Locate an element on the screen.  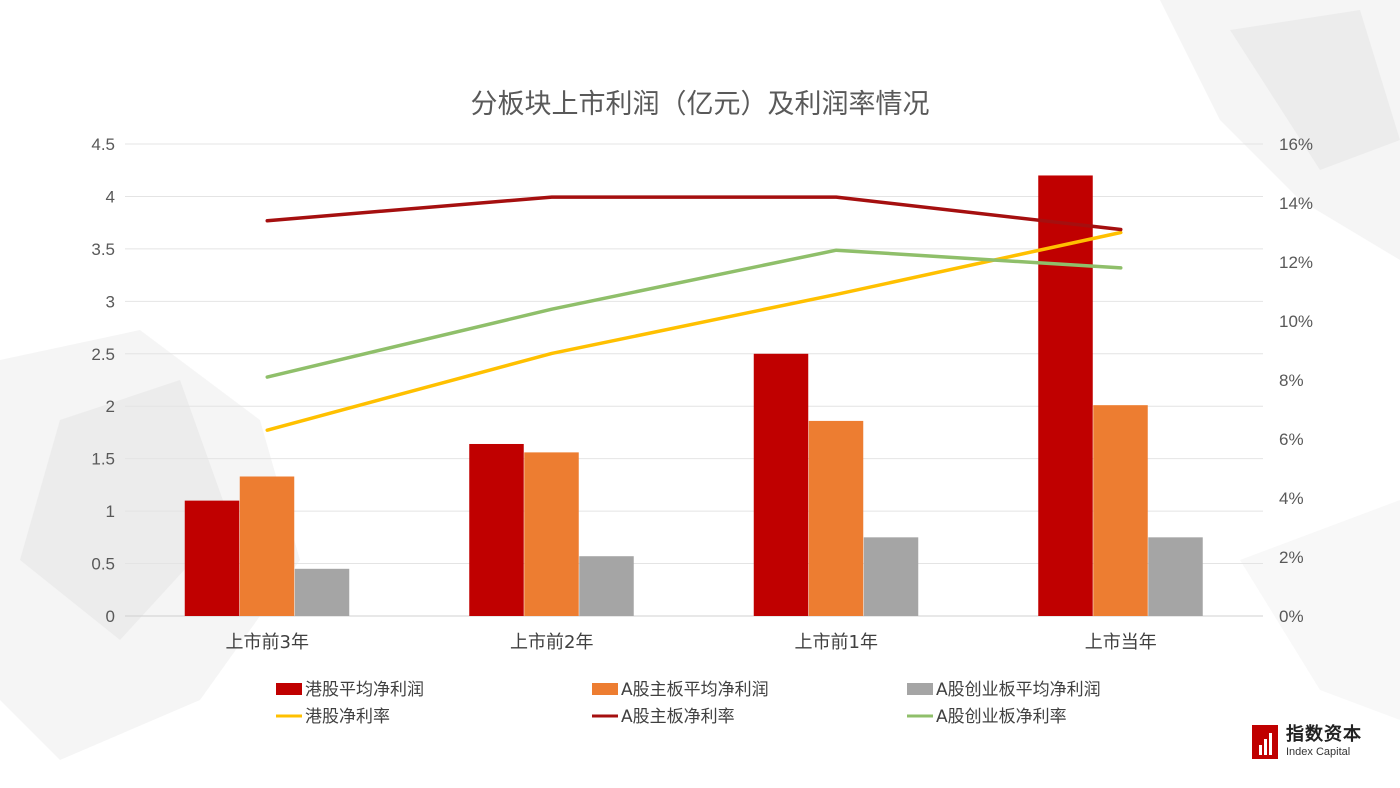
right-tick-label: 14% is located at coordinates (1296, 203).